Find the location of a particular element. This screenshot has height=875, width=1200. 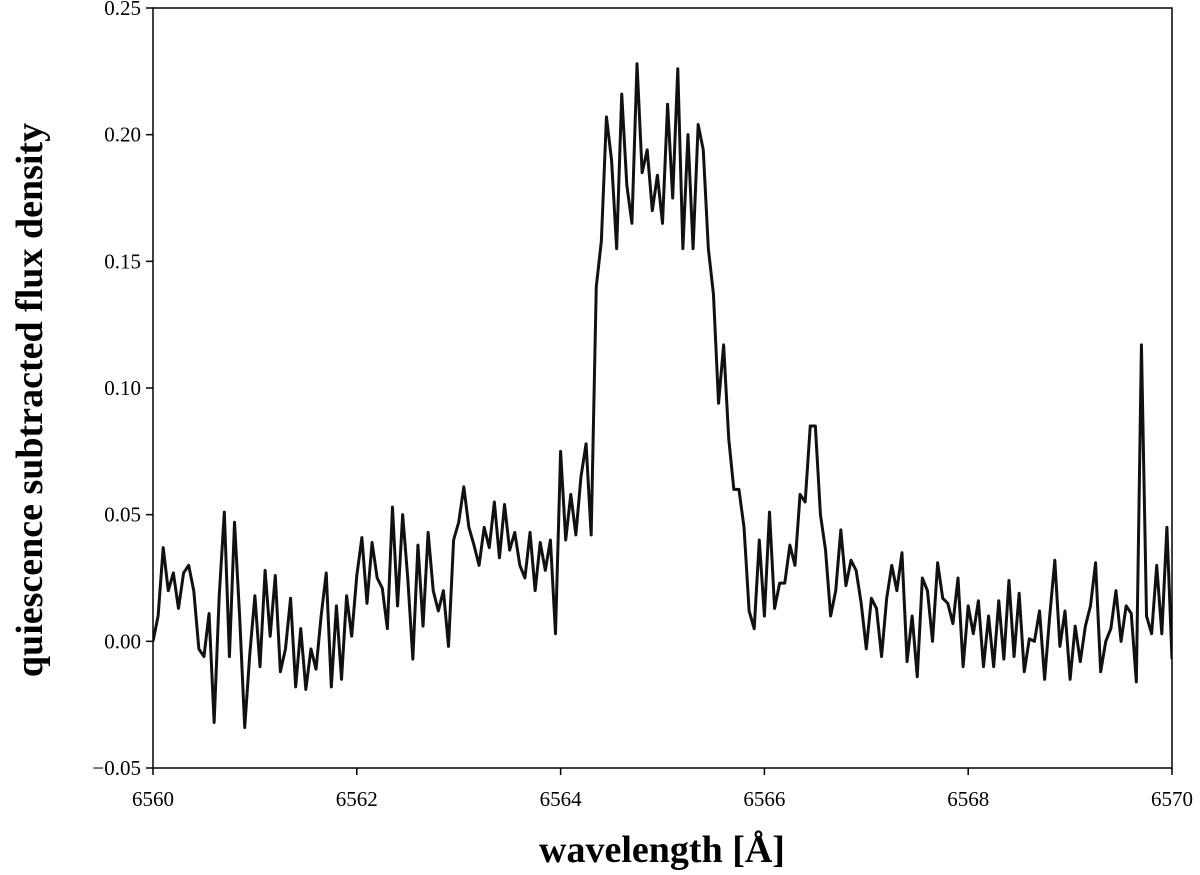

y-tick-label: −0.05 is located at coordinates (116, 768).